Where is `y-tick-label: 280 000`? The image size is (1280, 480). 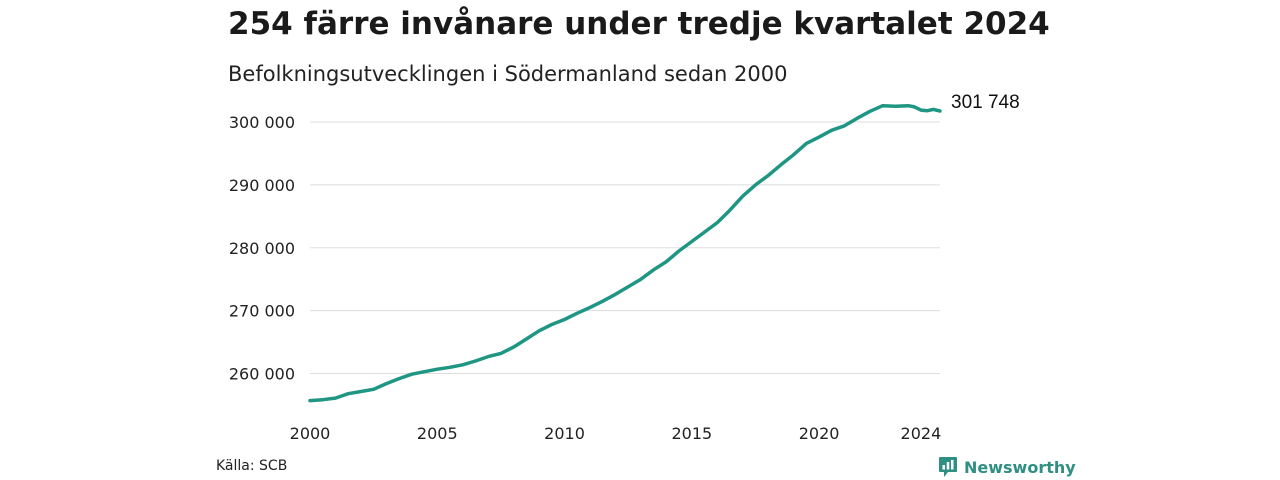 y-tick-label: 280 000 is located at coordinates (262, 248).